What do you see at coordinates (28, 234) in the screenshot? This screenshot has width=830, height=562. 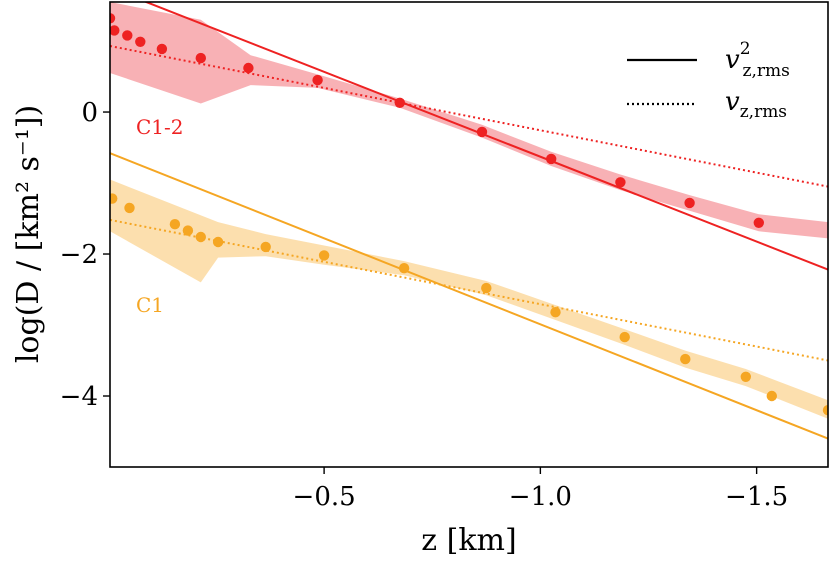 I see `y-axis-label: log(D / [km² s⁻¹])` at bounding box center [28, 234].